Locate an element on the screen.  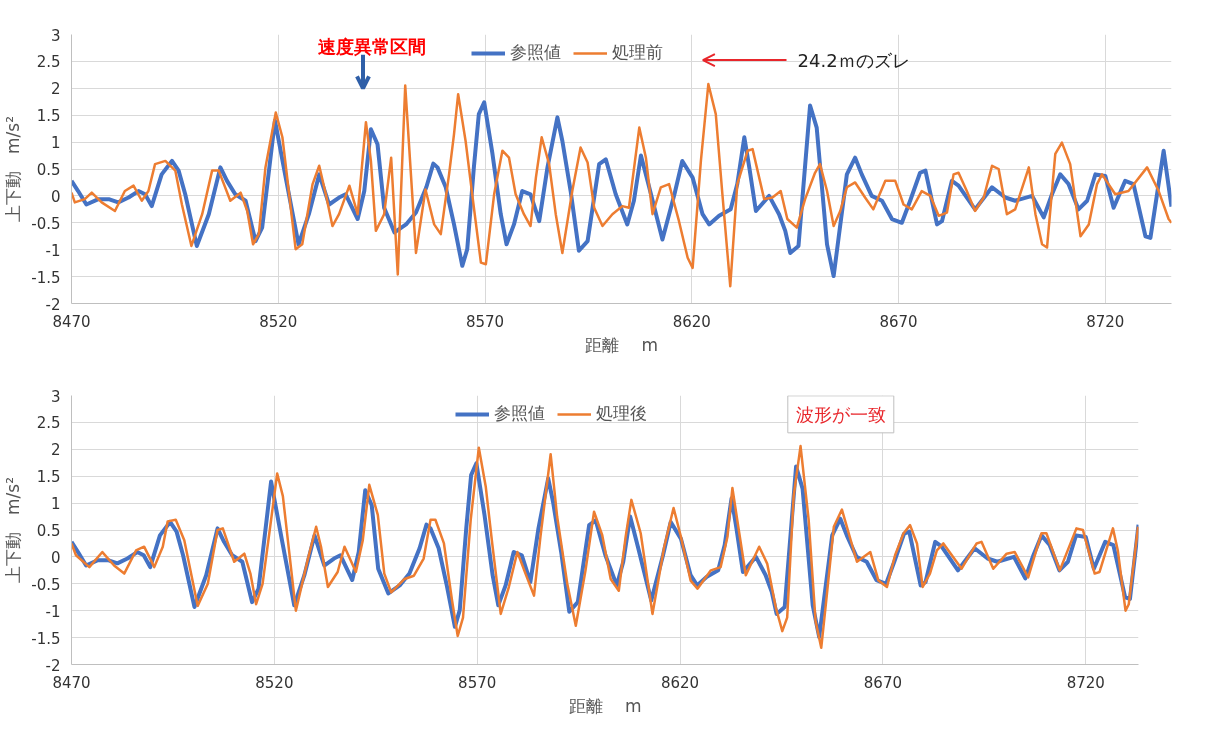
annotation: 速度異常区間 is located at coordinates (371, 47).